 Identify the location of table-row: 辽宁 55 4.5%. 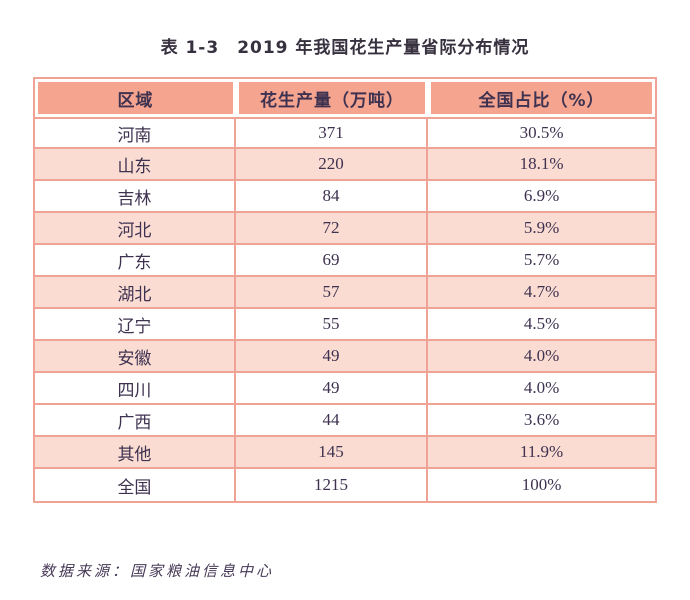
(345, 325).